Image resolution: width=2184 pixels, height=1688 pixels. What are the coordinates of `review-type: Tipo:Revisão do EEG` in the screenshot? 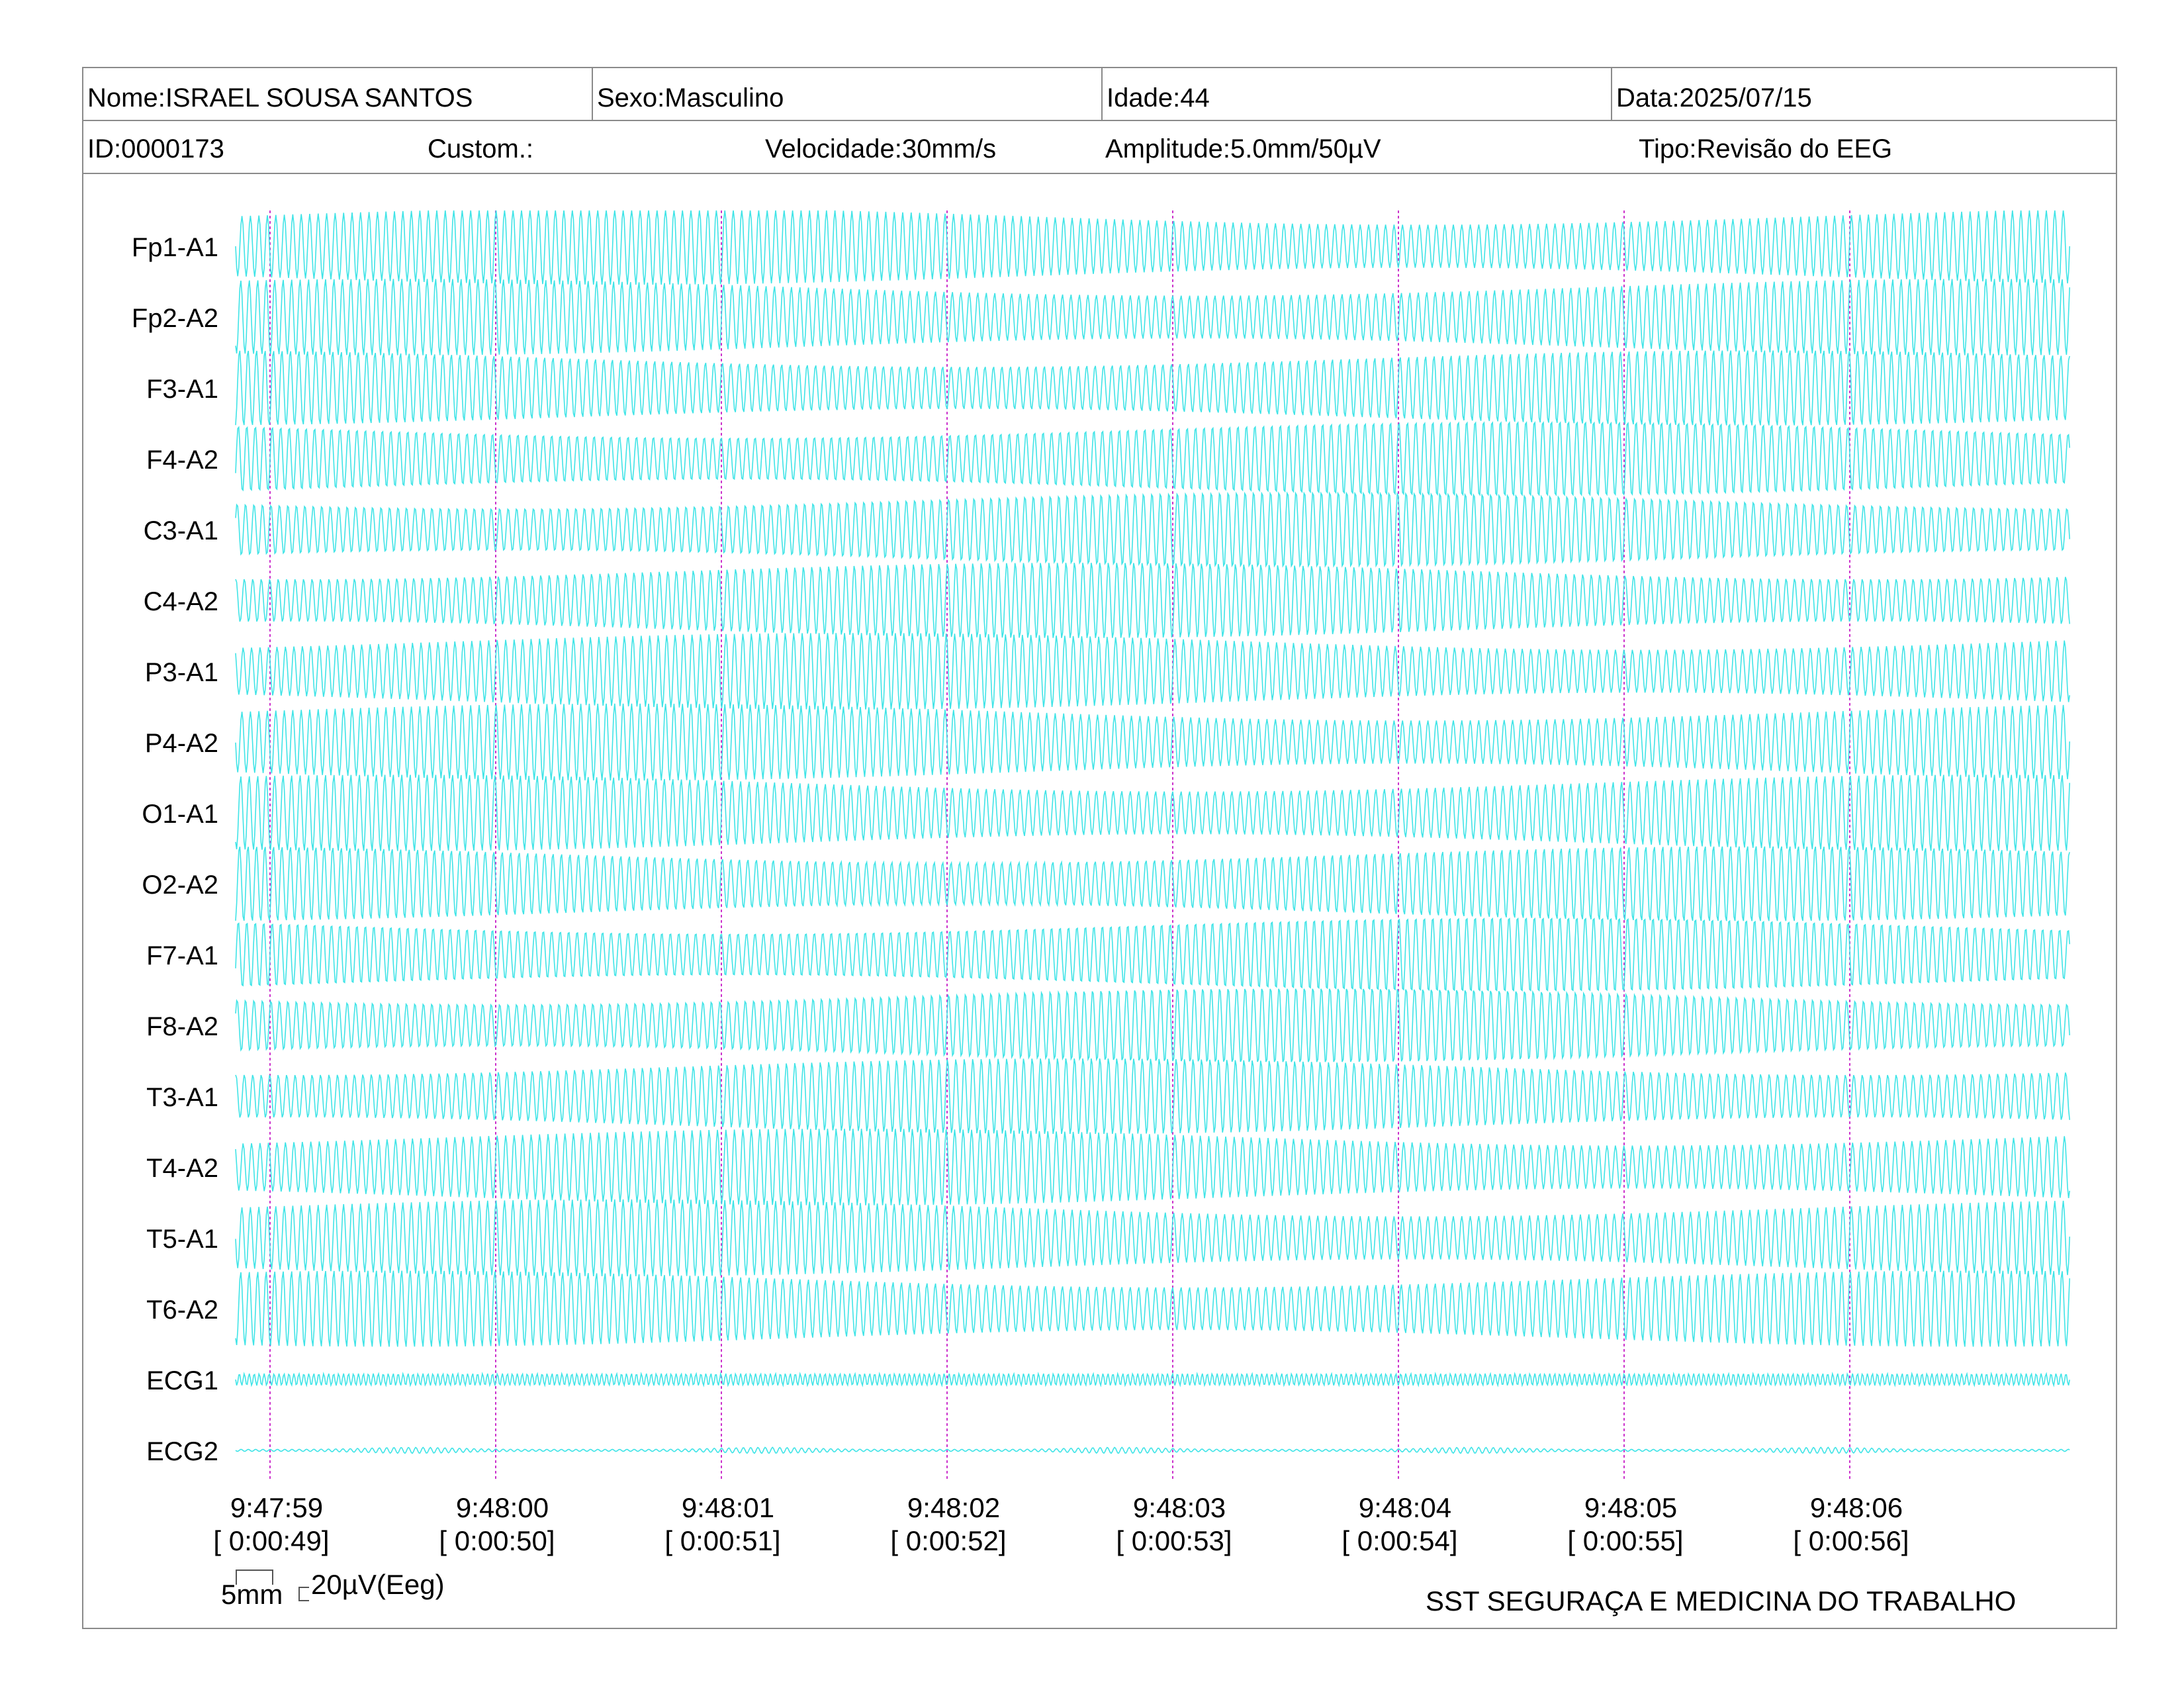 It's located at (1766, 149).